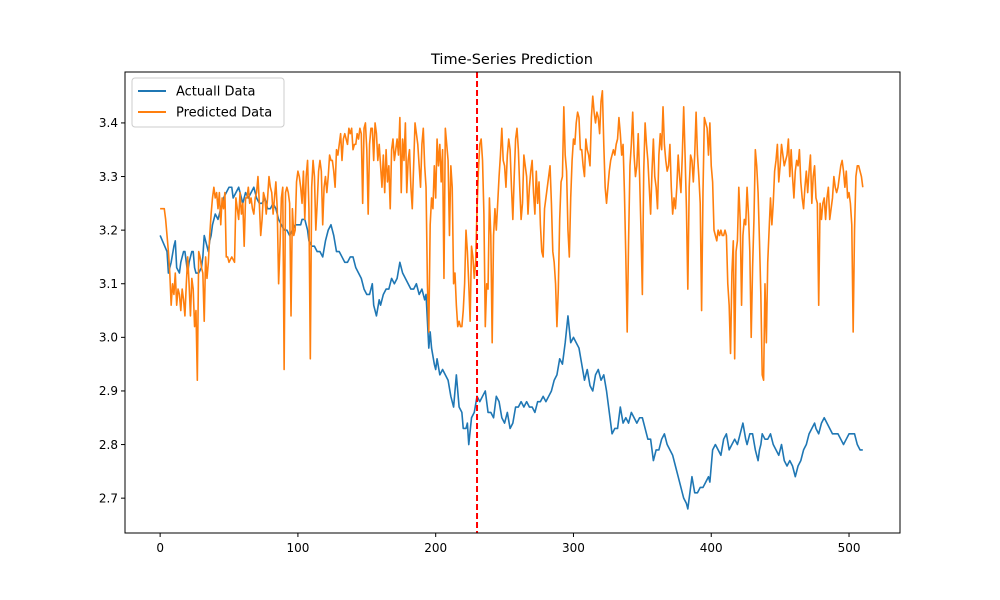  I want to click on y-tick-label: 2.8, so click(108, 445).